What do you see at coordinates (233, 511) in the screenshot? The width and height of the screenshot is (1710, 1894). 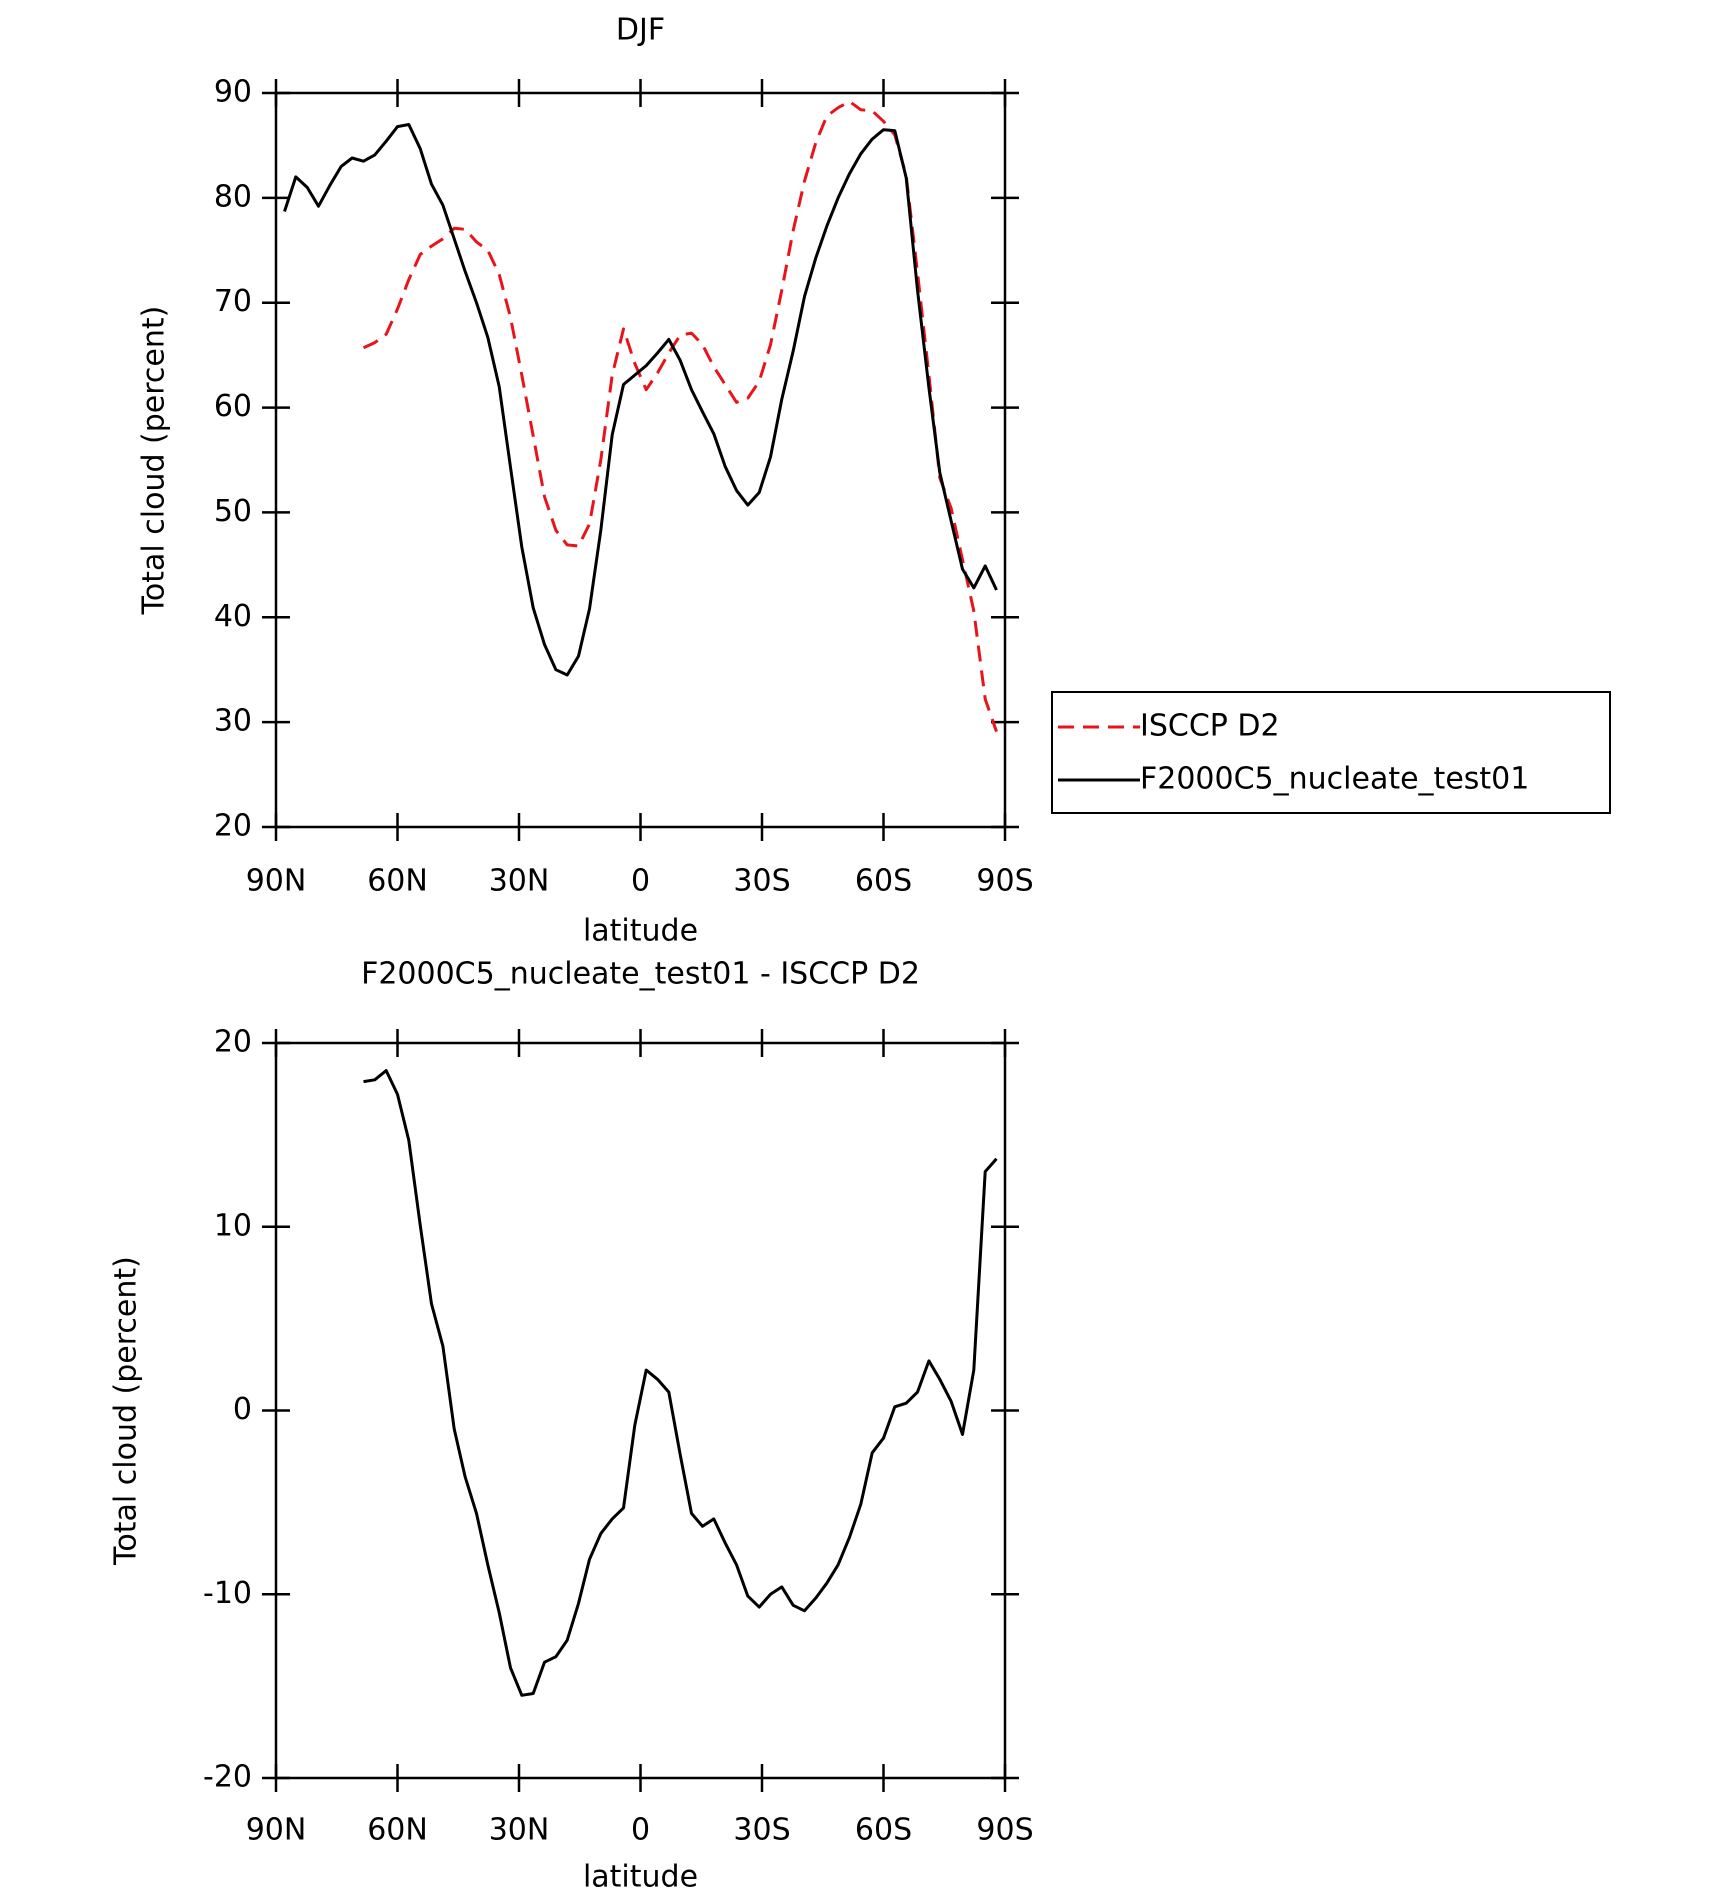 I see `y-tick-label: 50` at bounding box center [233, 511].